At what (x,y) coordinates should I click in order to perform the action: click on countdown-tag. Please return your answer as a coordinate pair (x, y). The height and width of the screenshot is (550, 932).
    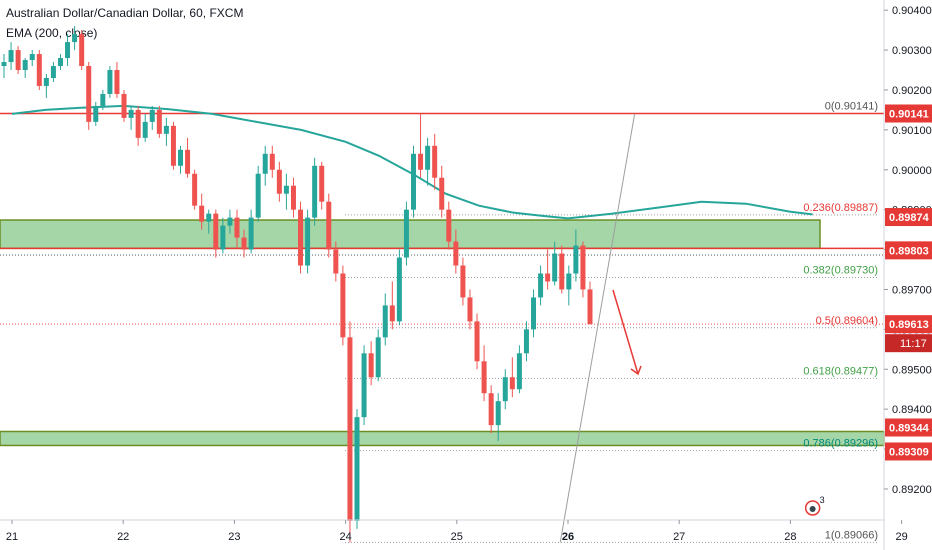
    Looking at the image, I should click on (908, 343).